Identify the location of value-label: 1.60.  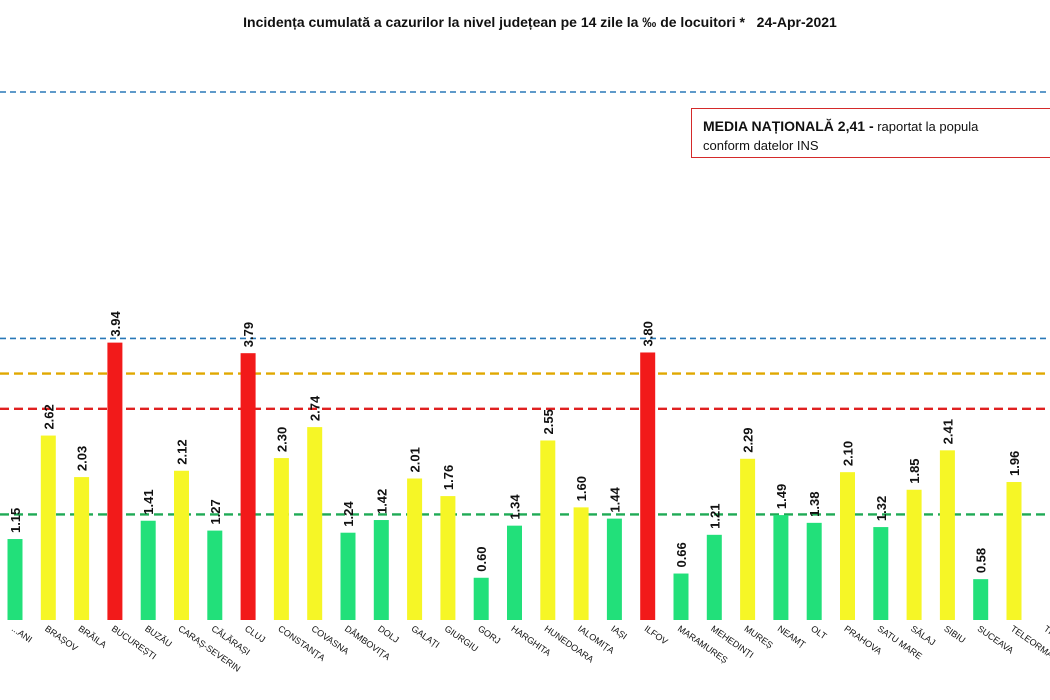
(581, 488).